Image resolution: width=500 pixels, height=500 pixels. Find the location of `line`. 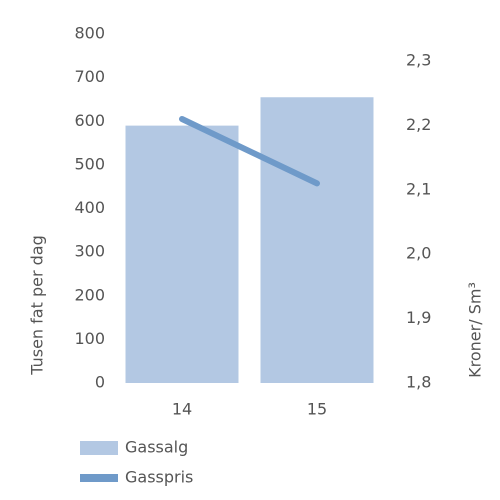

line is located at coordinates (249, 151).